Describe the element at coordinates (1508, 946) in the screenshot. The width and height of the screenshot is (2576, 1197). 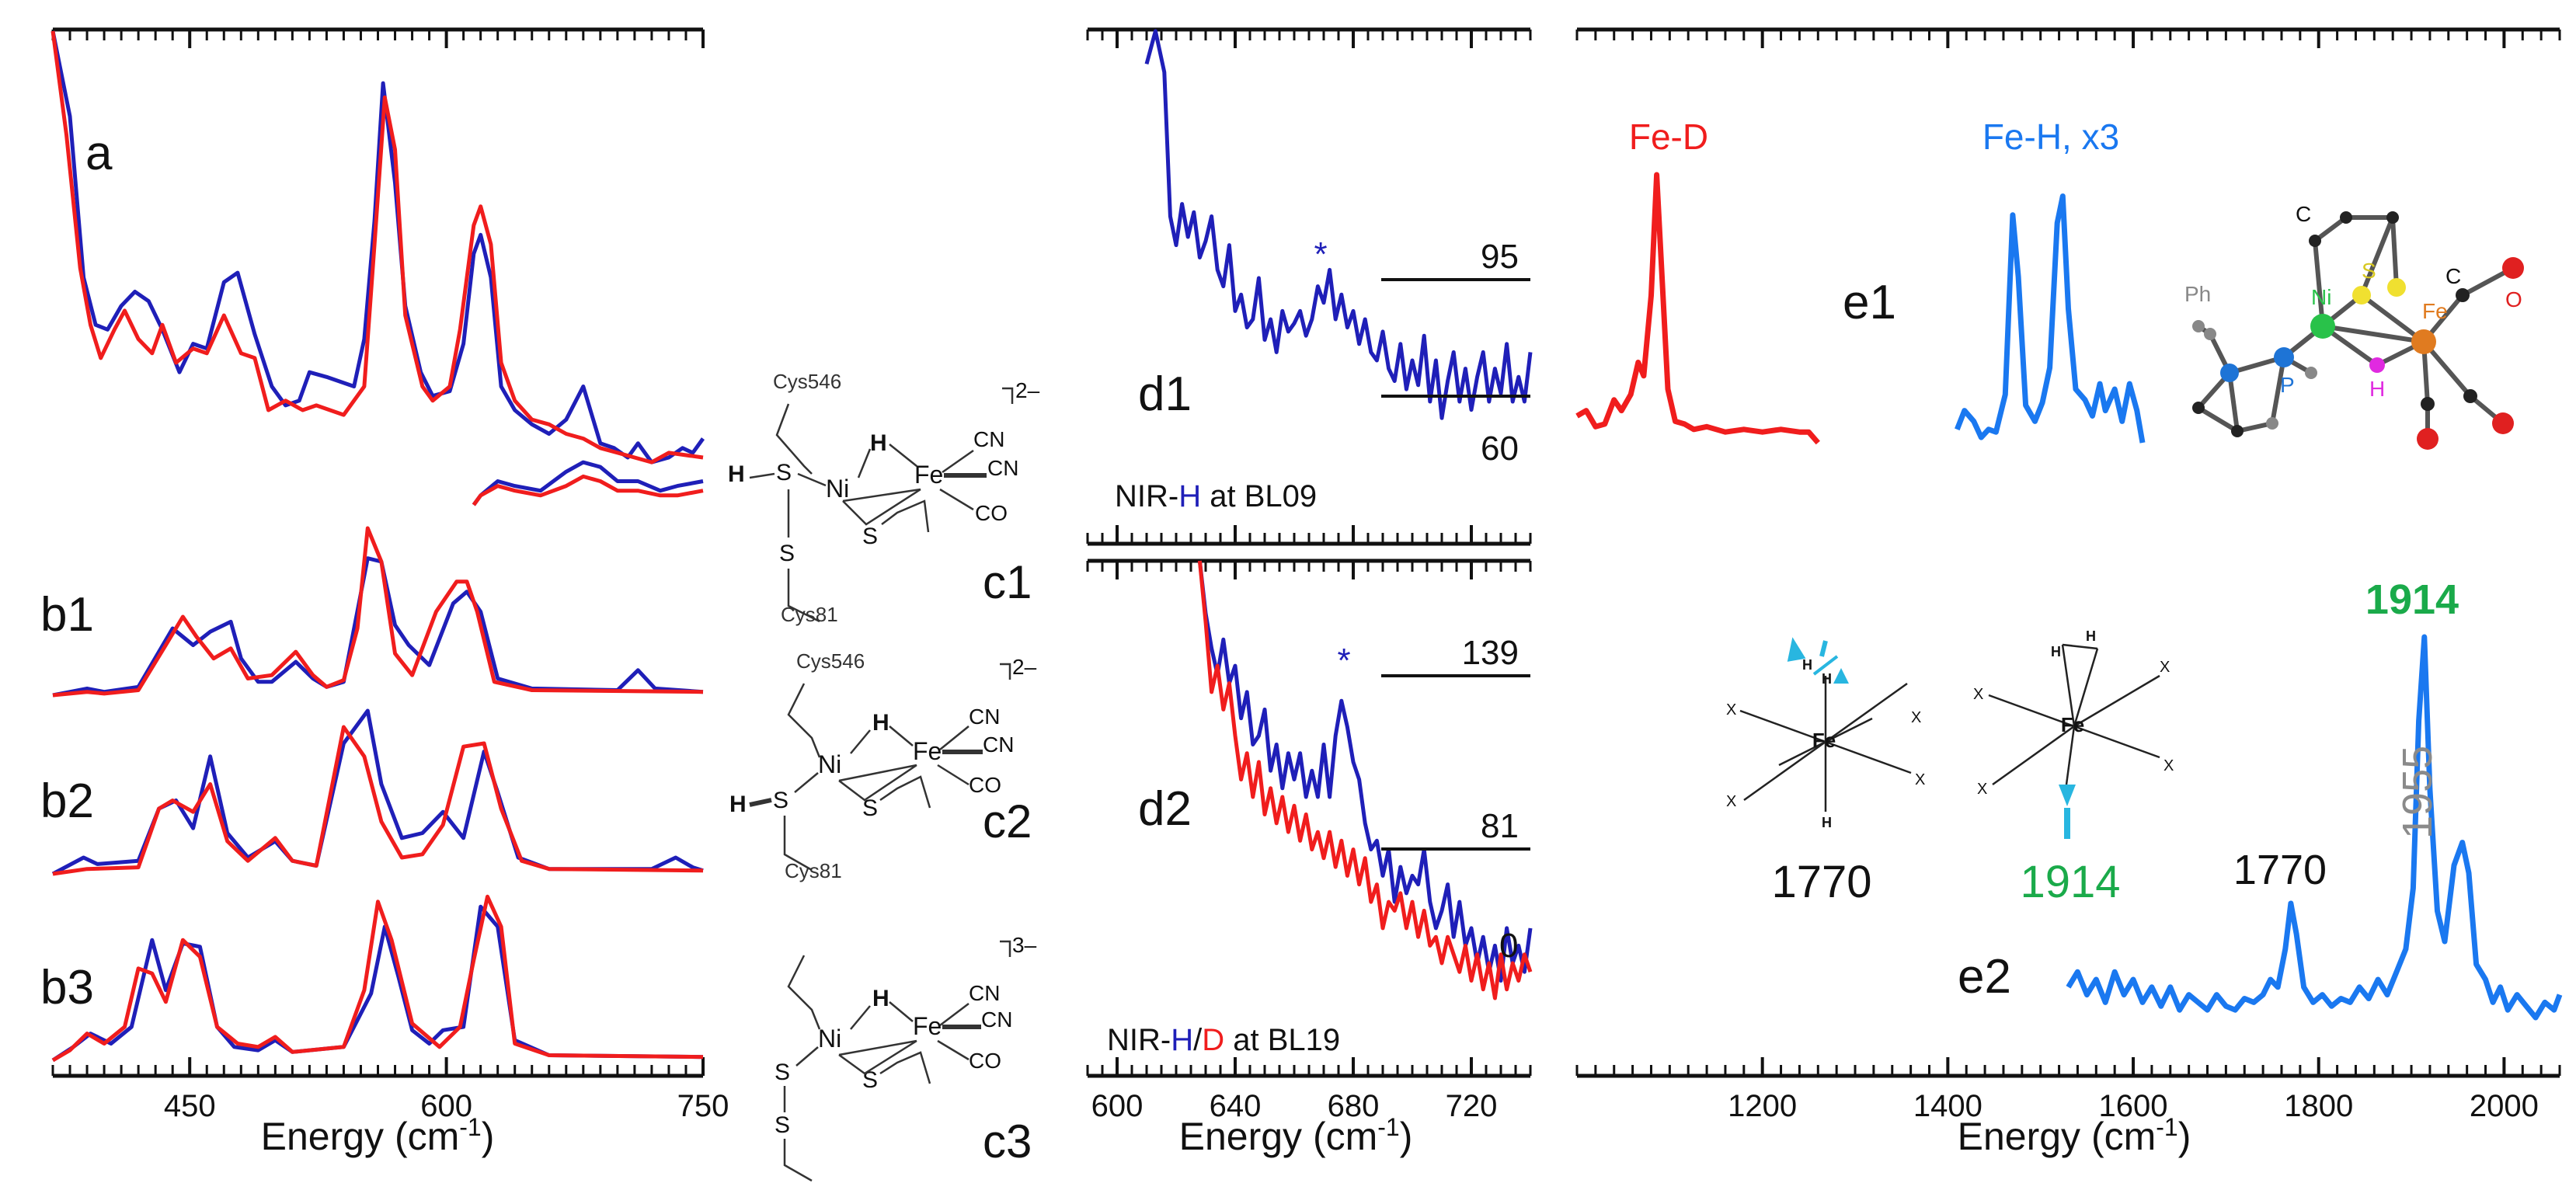
I see `d2-scale-bottom: 0` at that location.